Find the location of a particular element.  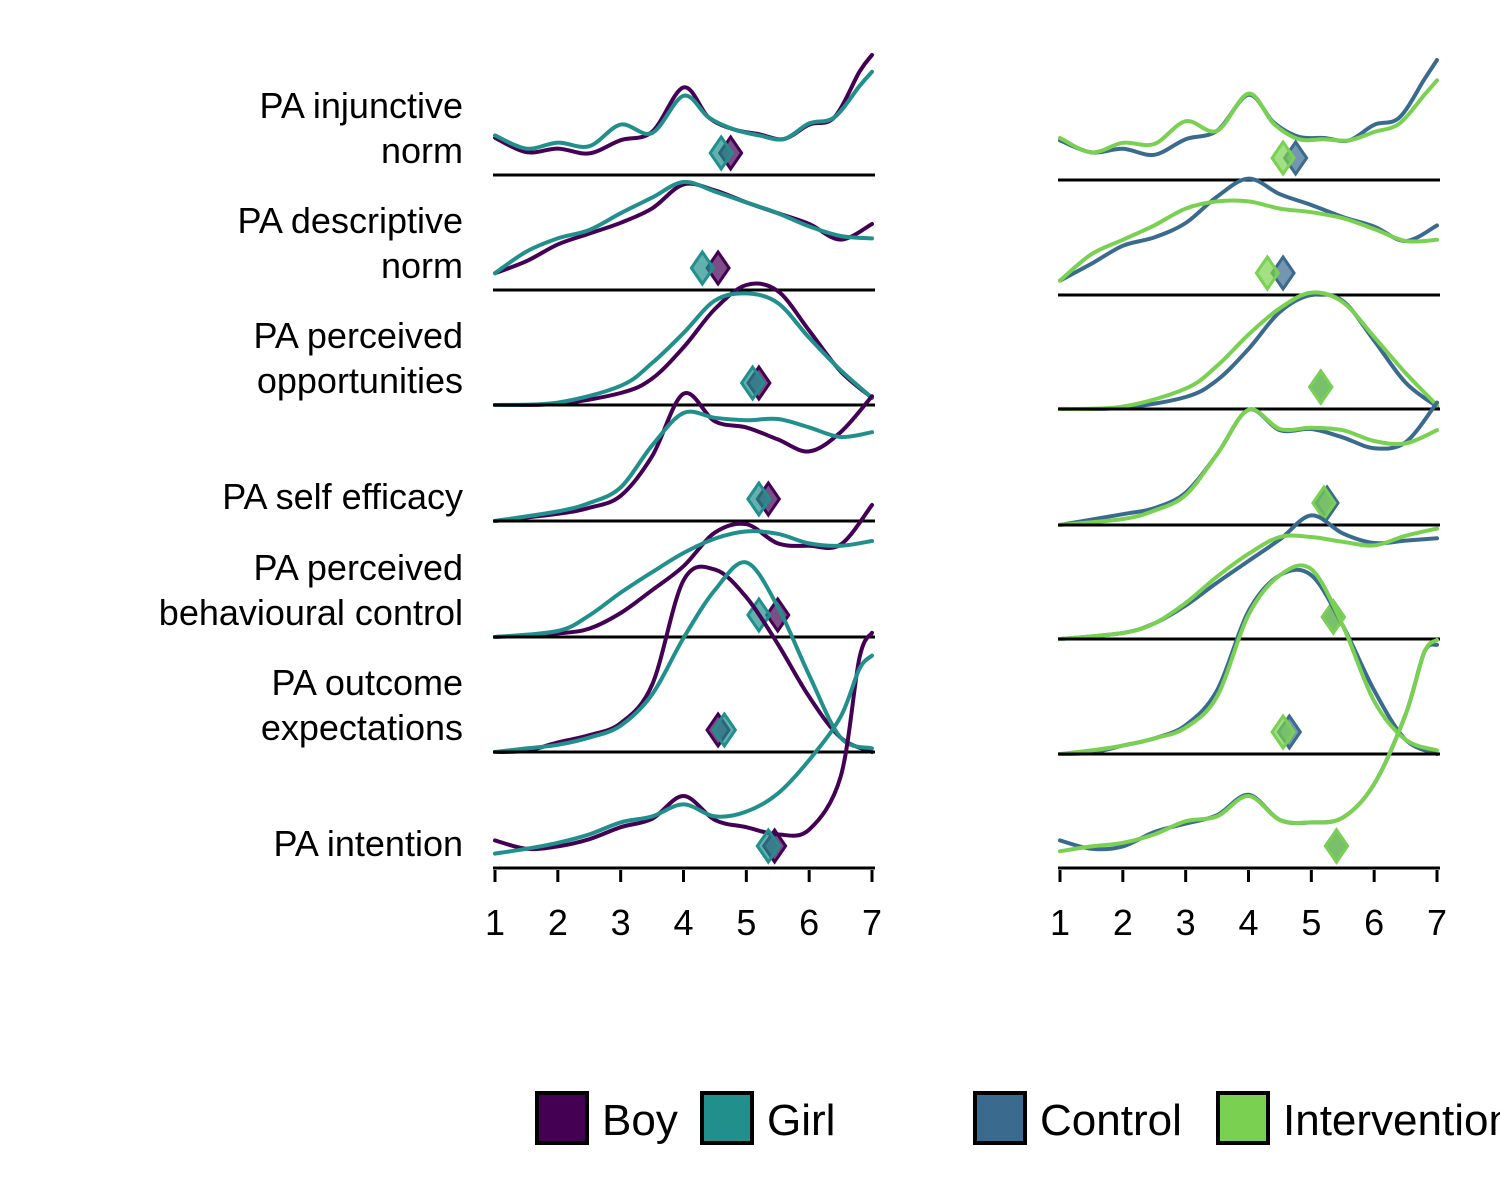

legend-swatch-intervention is located at coordinates (1243, 1118).